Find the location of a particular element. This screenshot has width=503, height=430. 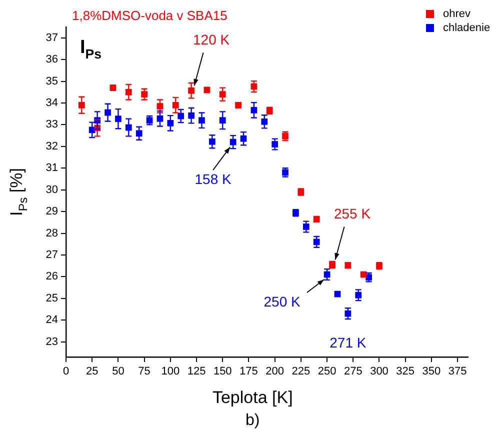

annotation: 255 K is located at coordinates (353, 214).